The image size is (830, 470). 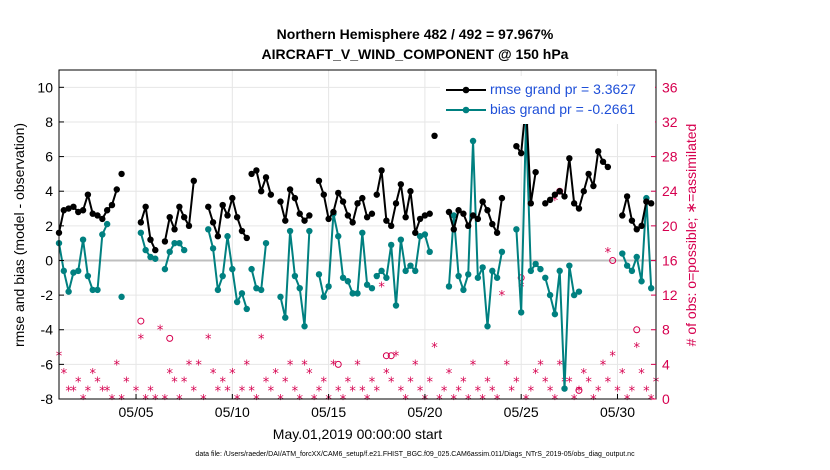 What do you see at coordinates (670, 226) in the screenshot?
I see `y2-tick-label: 20` at bounding box center [670, 226].